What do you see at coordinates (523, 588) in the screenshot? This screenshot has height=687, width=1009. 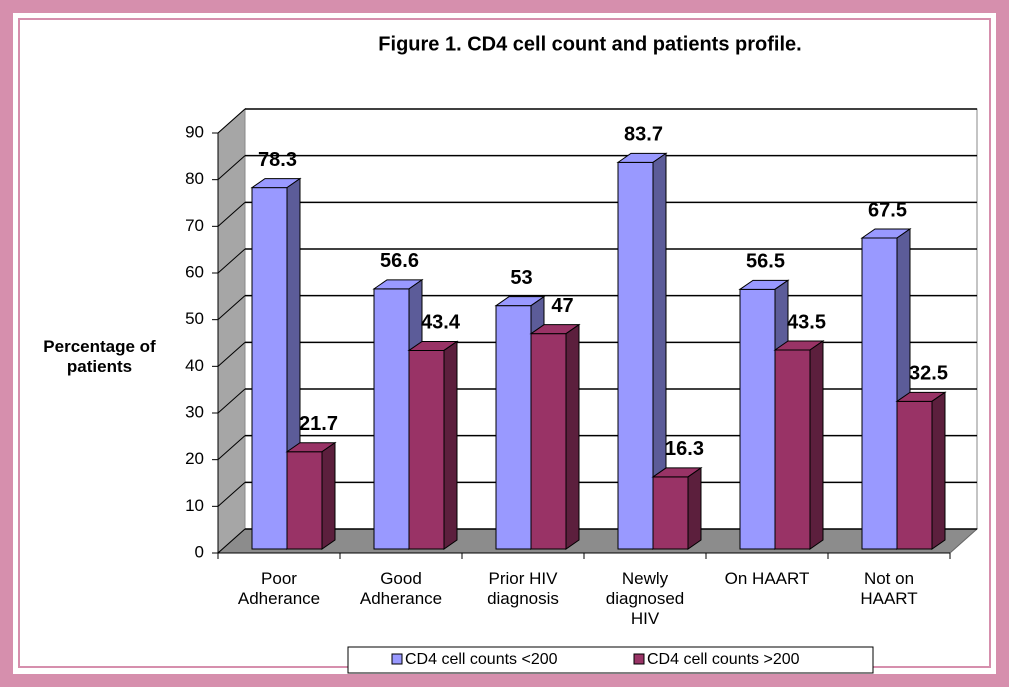 I see `x-tick-label: Prior HIV diagnosis` at bounding box center [523, 588].